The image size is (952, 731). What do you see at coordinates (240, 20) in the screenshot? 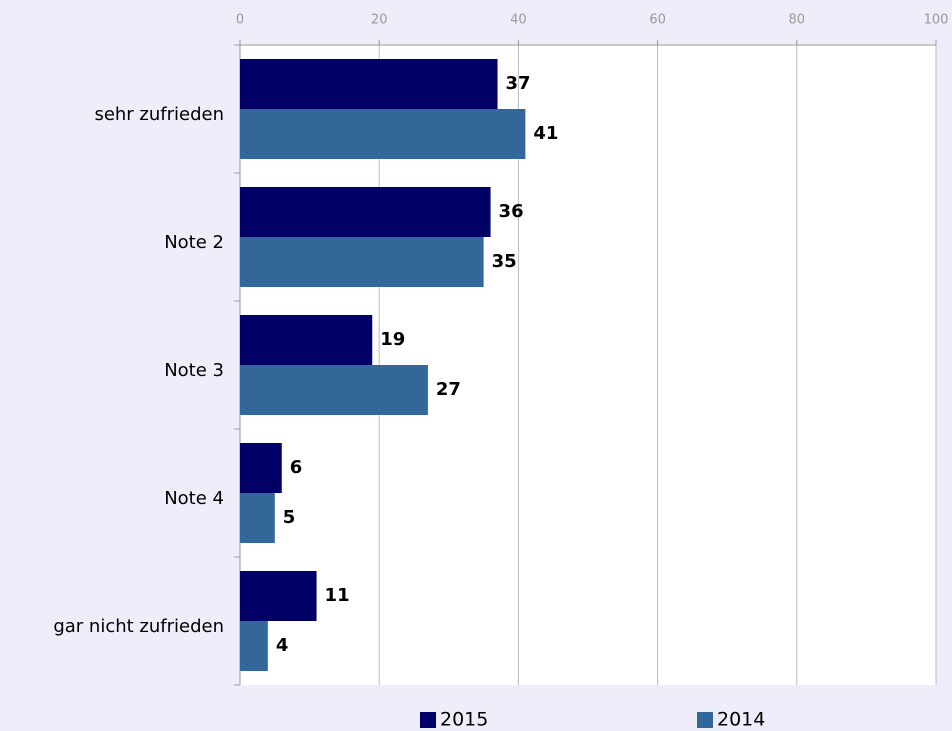
I see `x-tick-label: 0` at bounding box center [240, 20].